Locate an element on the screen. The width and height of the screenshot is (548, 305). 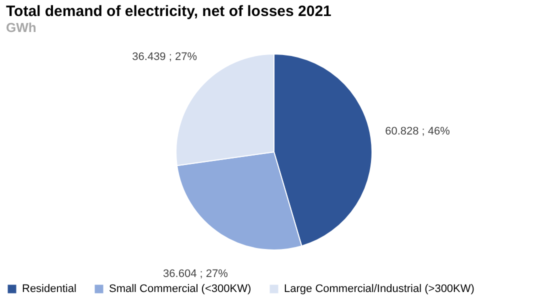
data-label: 36.439 ; 27% is located at coordinates (165, 56).